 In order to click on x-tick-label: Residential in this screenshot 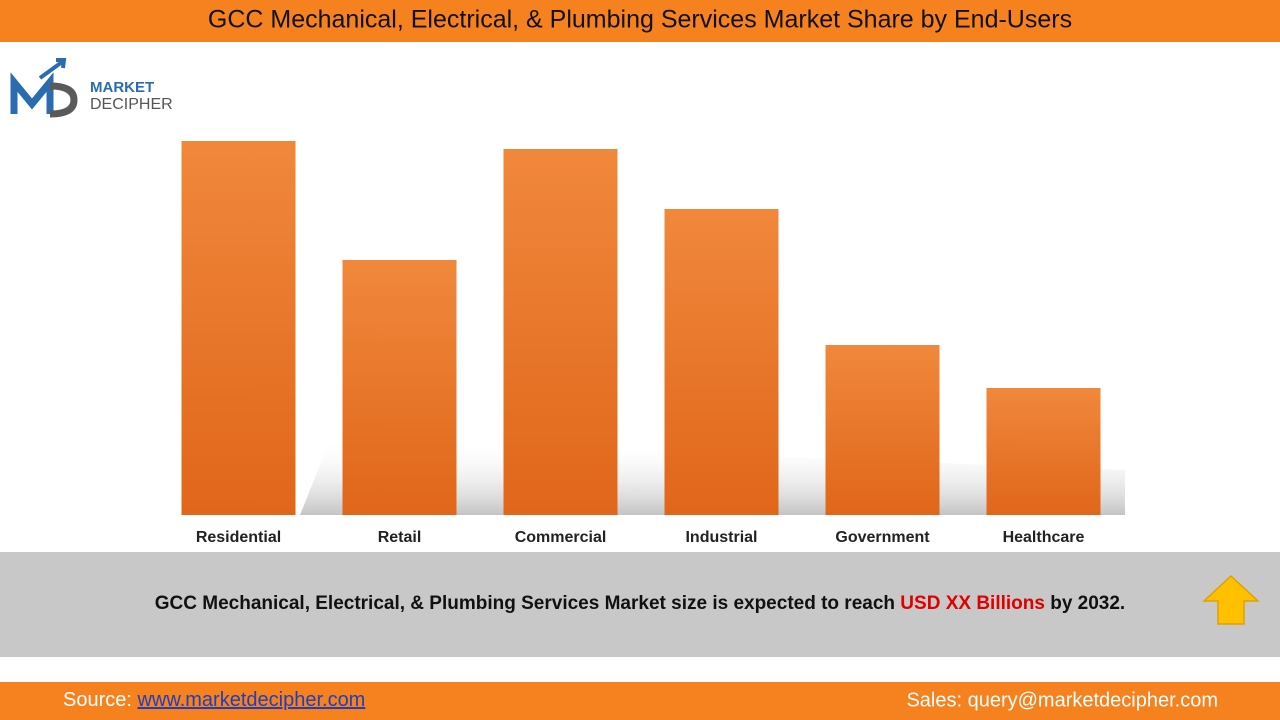, I will do `click(238, 537)`.